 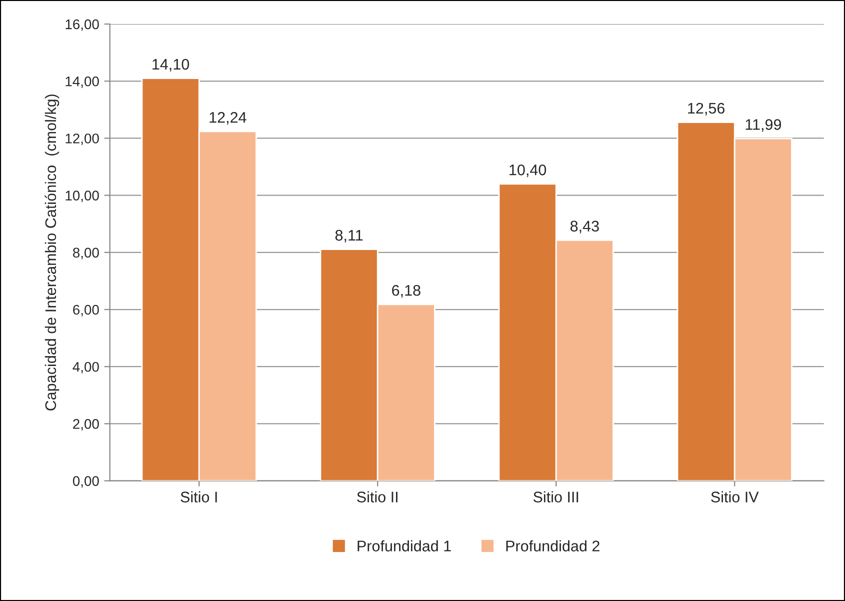 What do you see at coordinates (706, 109) in the screenshot?
I see `data-label: 12,56` at bounding box center [706, 109].